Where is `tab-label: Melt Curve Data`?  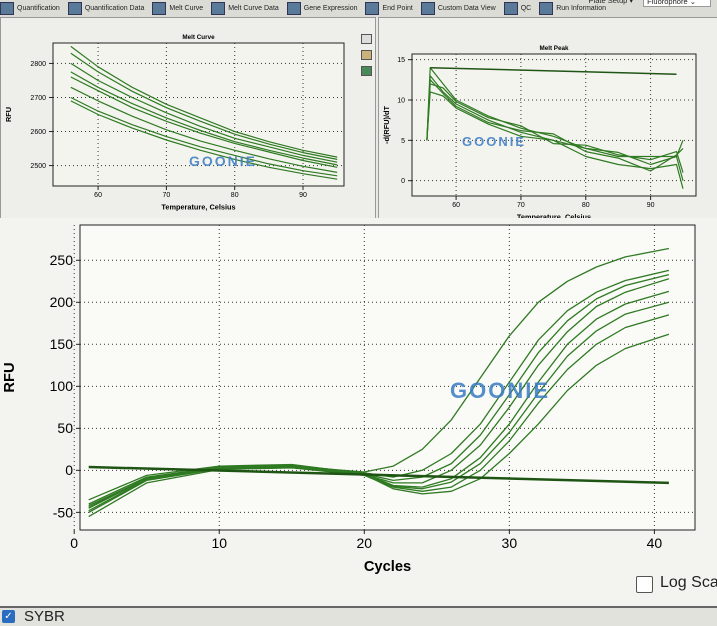
tab-label: Melt Curve Data is located at coordinates (253, 8).